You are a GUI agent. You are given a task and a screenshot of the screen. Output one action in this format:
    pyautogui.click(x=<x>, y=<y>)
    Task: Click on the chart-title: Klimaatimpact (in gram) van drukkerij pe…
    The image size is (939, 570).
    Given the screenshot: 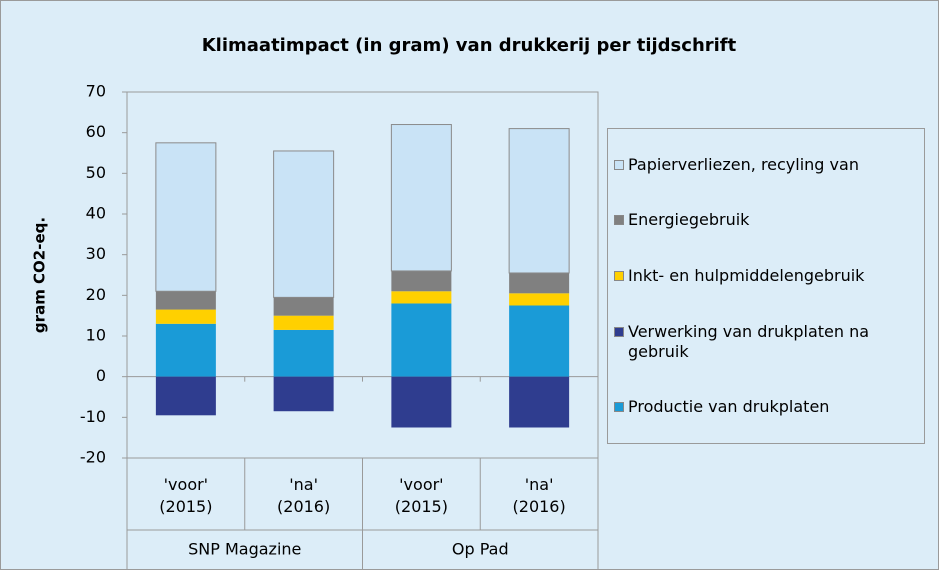 What is the action you would take?
    pyautogui.click(x=469, y=45)
    